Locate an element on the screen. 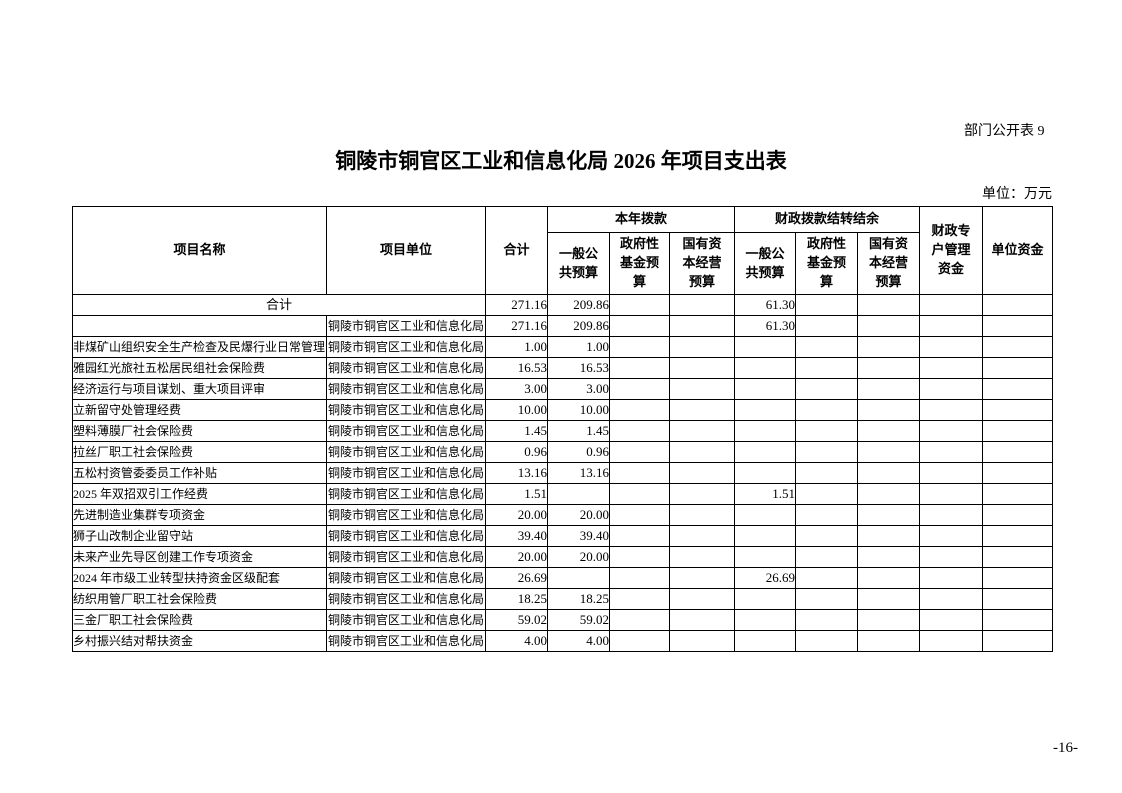  col-header-cy-general-budget: 一般公共预算 is located at coordinates (578, 263).